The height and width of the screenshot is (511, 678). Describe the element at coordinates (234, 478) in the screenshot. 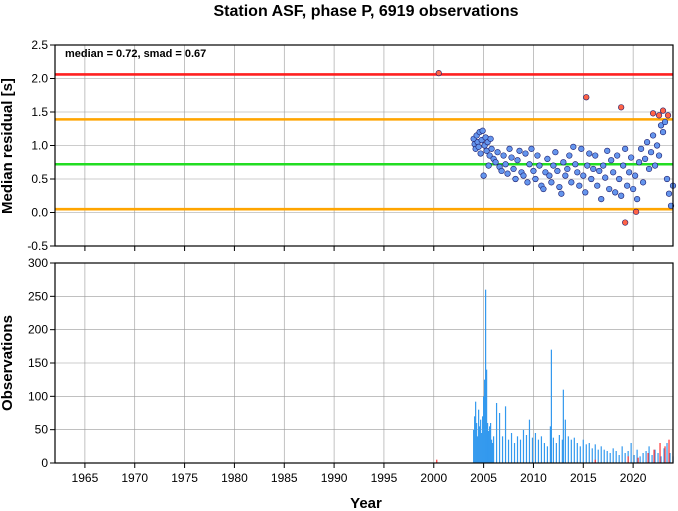

I see `x-tick-label-3: 1980` at that location.